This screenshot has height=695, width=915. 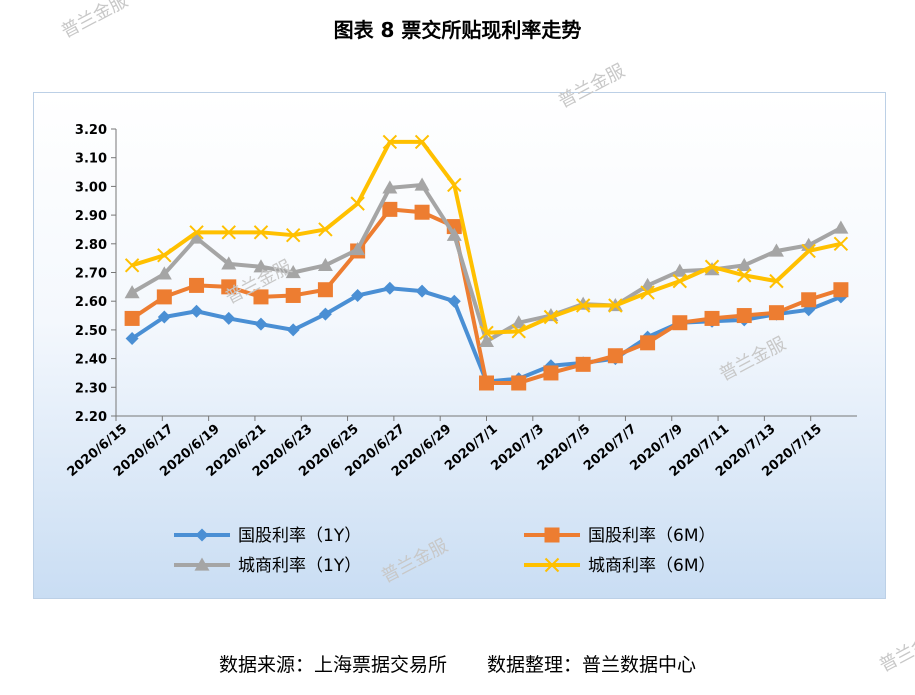 What do you see at coordinates (91, 187) in the screenshot?
I see `y-tick-label: 3.00` at bounding box center [91, 187].